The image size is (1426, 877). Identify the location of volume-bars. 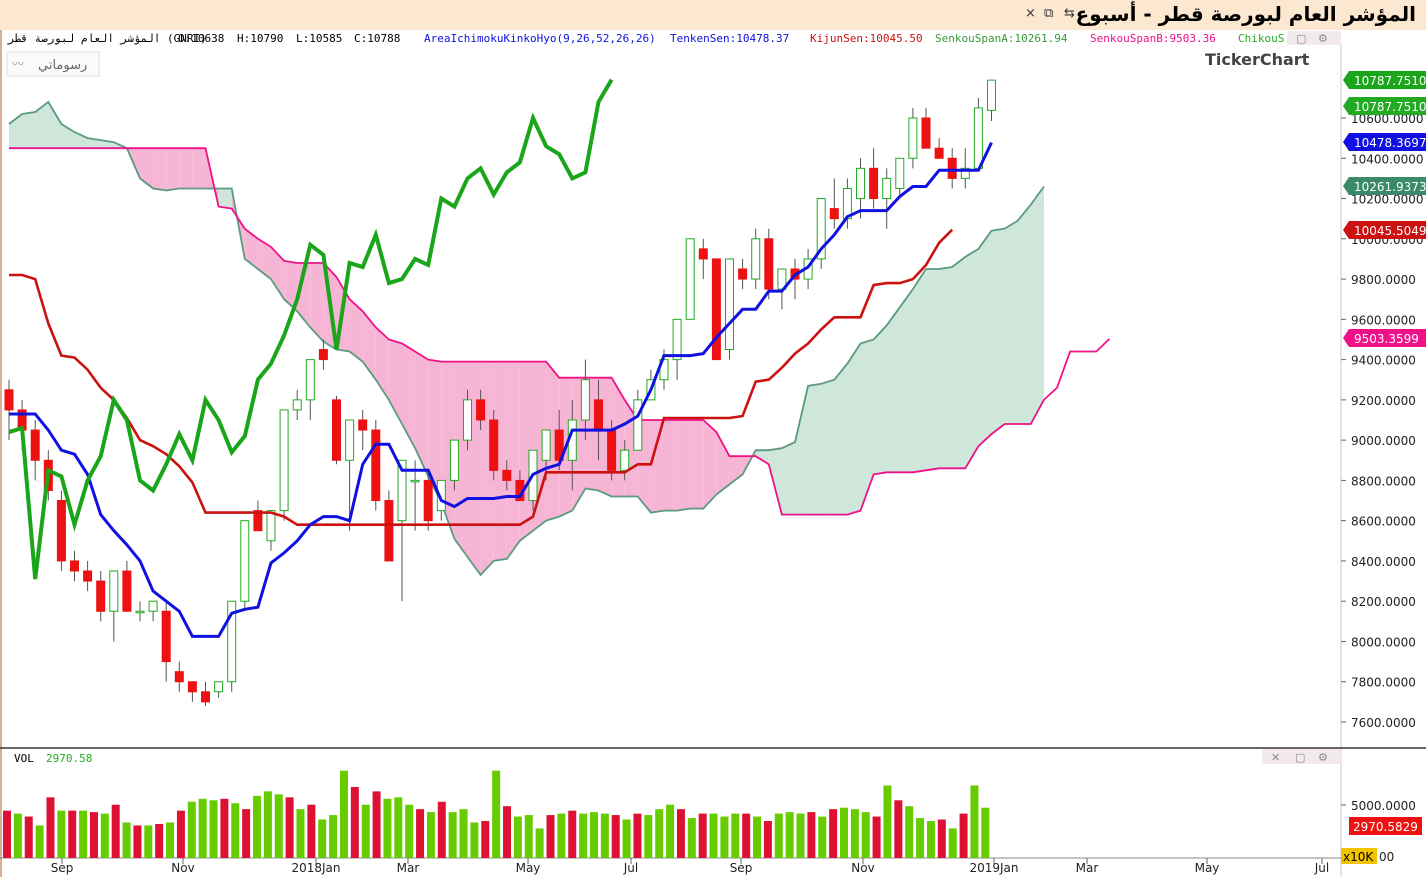
(496, 814).